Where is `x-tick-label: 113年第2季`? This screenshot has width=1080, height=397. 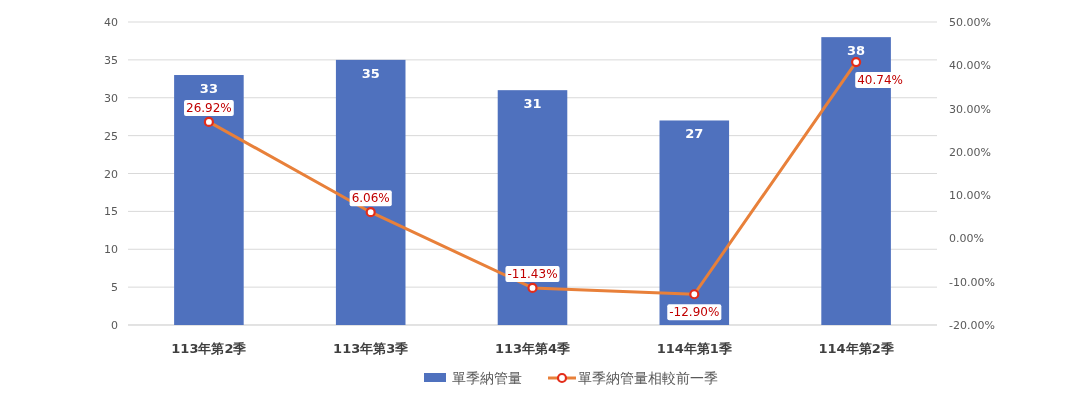
x-tick-label: 113年第2季 is located at coordinates (209, 348).